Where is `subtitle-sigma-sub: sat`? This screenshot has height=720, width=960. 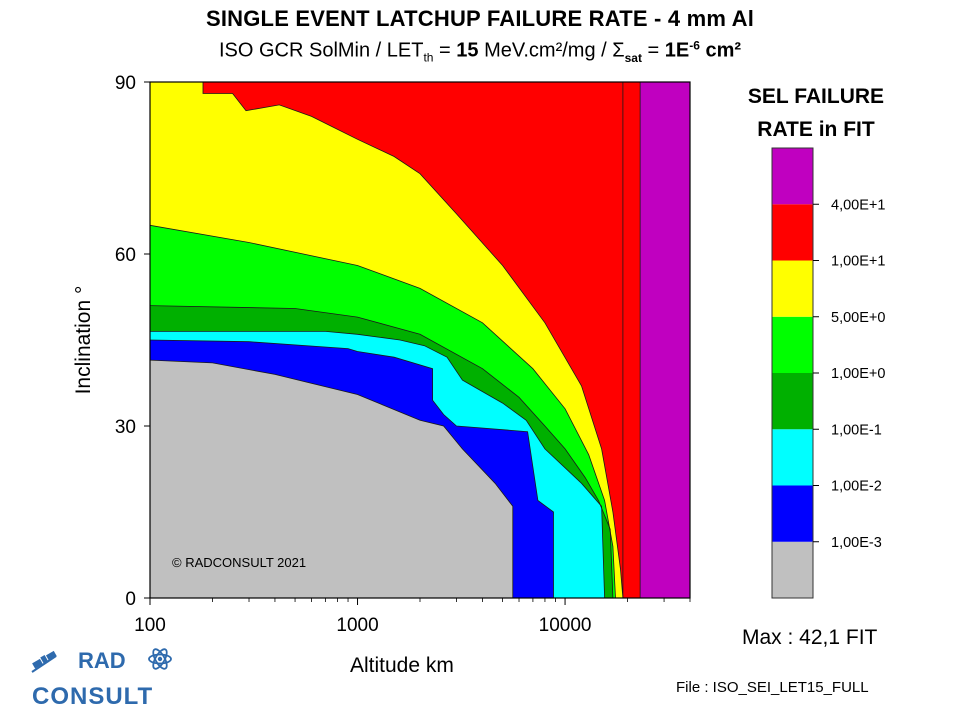
subtitle-sigma-sub: sat is located at coordinates (633, 57).